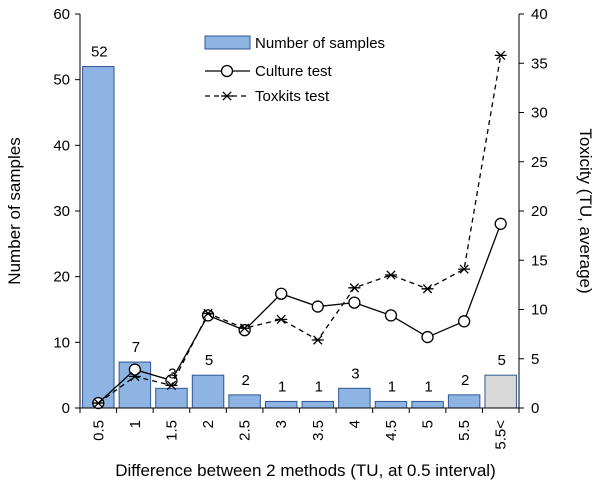  What do you see at coordinates (354, 424) in the screenshot?
I see `x-tick-label-7: 4` at bounding box center [354, 424].